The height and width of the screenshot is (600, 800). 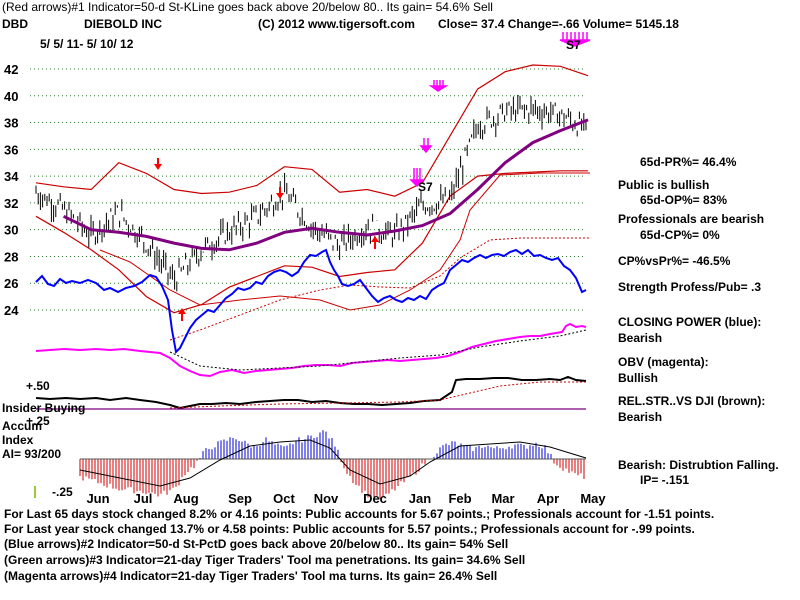 What do you see at coordinates (684, 200) in the screenshot?
I see `op-percent: 65d-OP%= 83%` at bounding box center [684, 200].